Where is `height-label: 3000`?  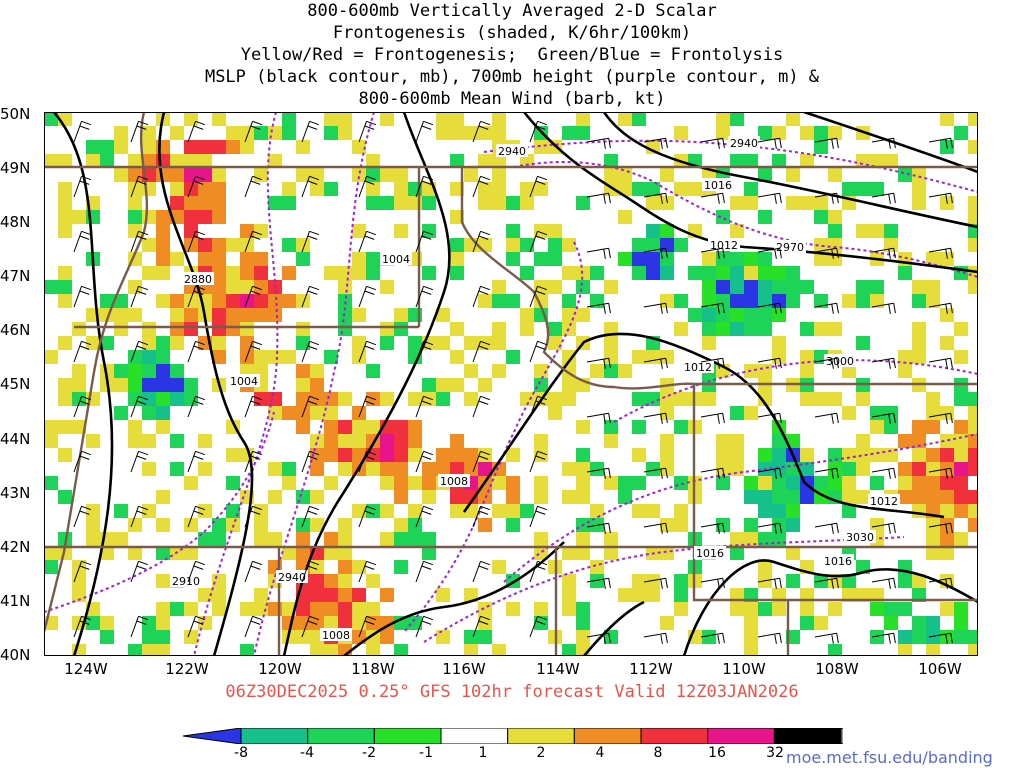
height-label: 3000 is located at coordinates (840, 361).